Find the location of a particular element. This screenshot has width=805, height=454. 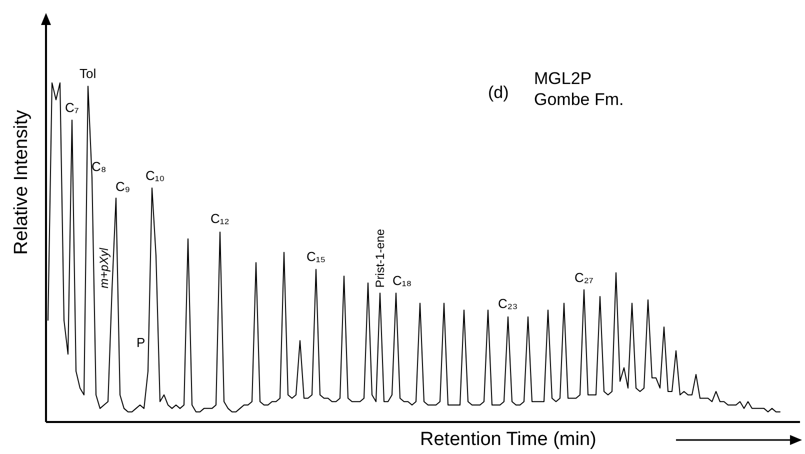

annotation: C₉ is located at coordinates (123, 186).